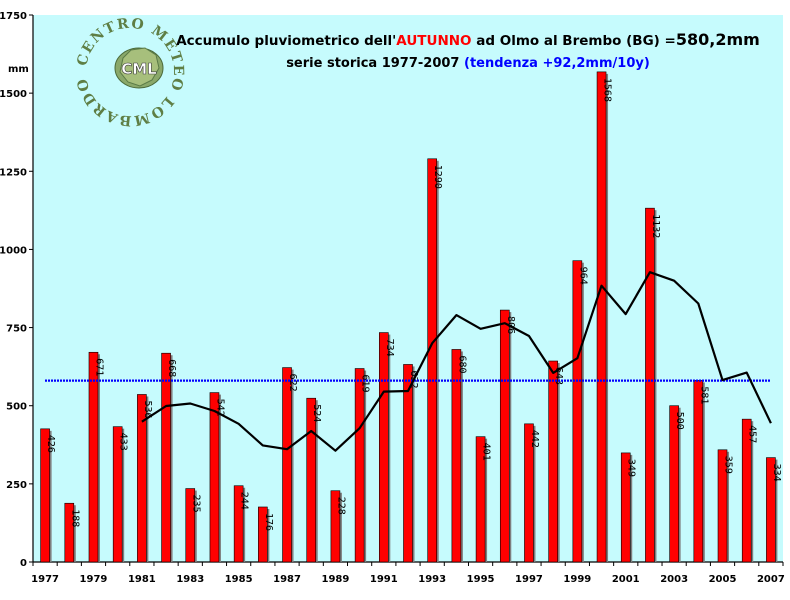  Describe the element at coordinates (13, 94) in the screenshot. I see `y-tick-label: 1500` at that location.